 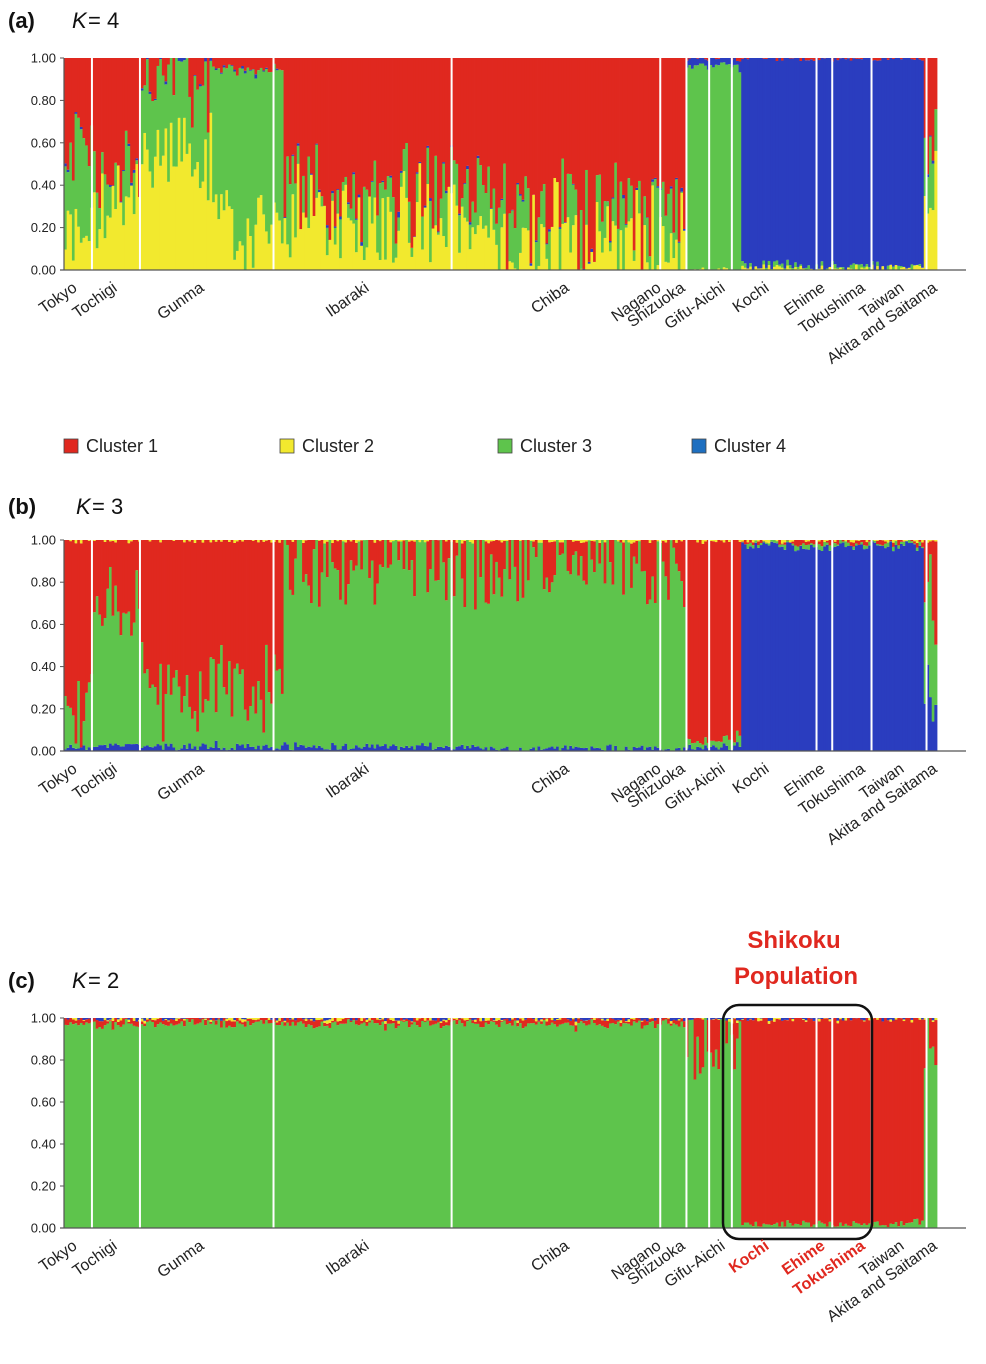 What do you see at coordinates (84, 506) in the screenshot?
I see `panel-b-k-symbol: K` at bounding box center [84, 506].